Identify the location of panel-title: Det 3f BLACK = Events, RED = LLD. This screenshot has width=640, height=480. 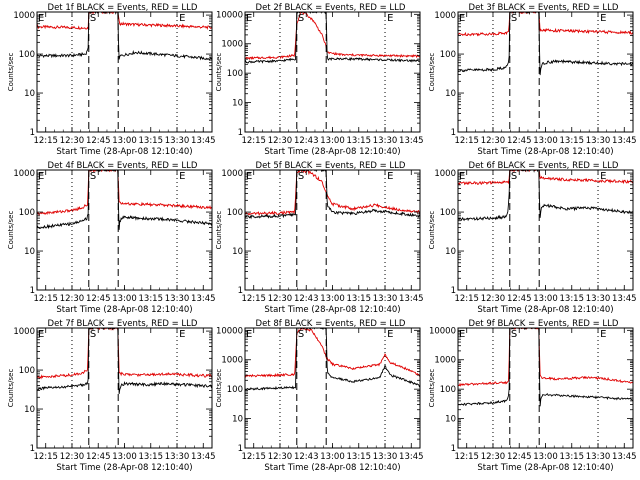
(544, 8).